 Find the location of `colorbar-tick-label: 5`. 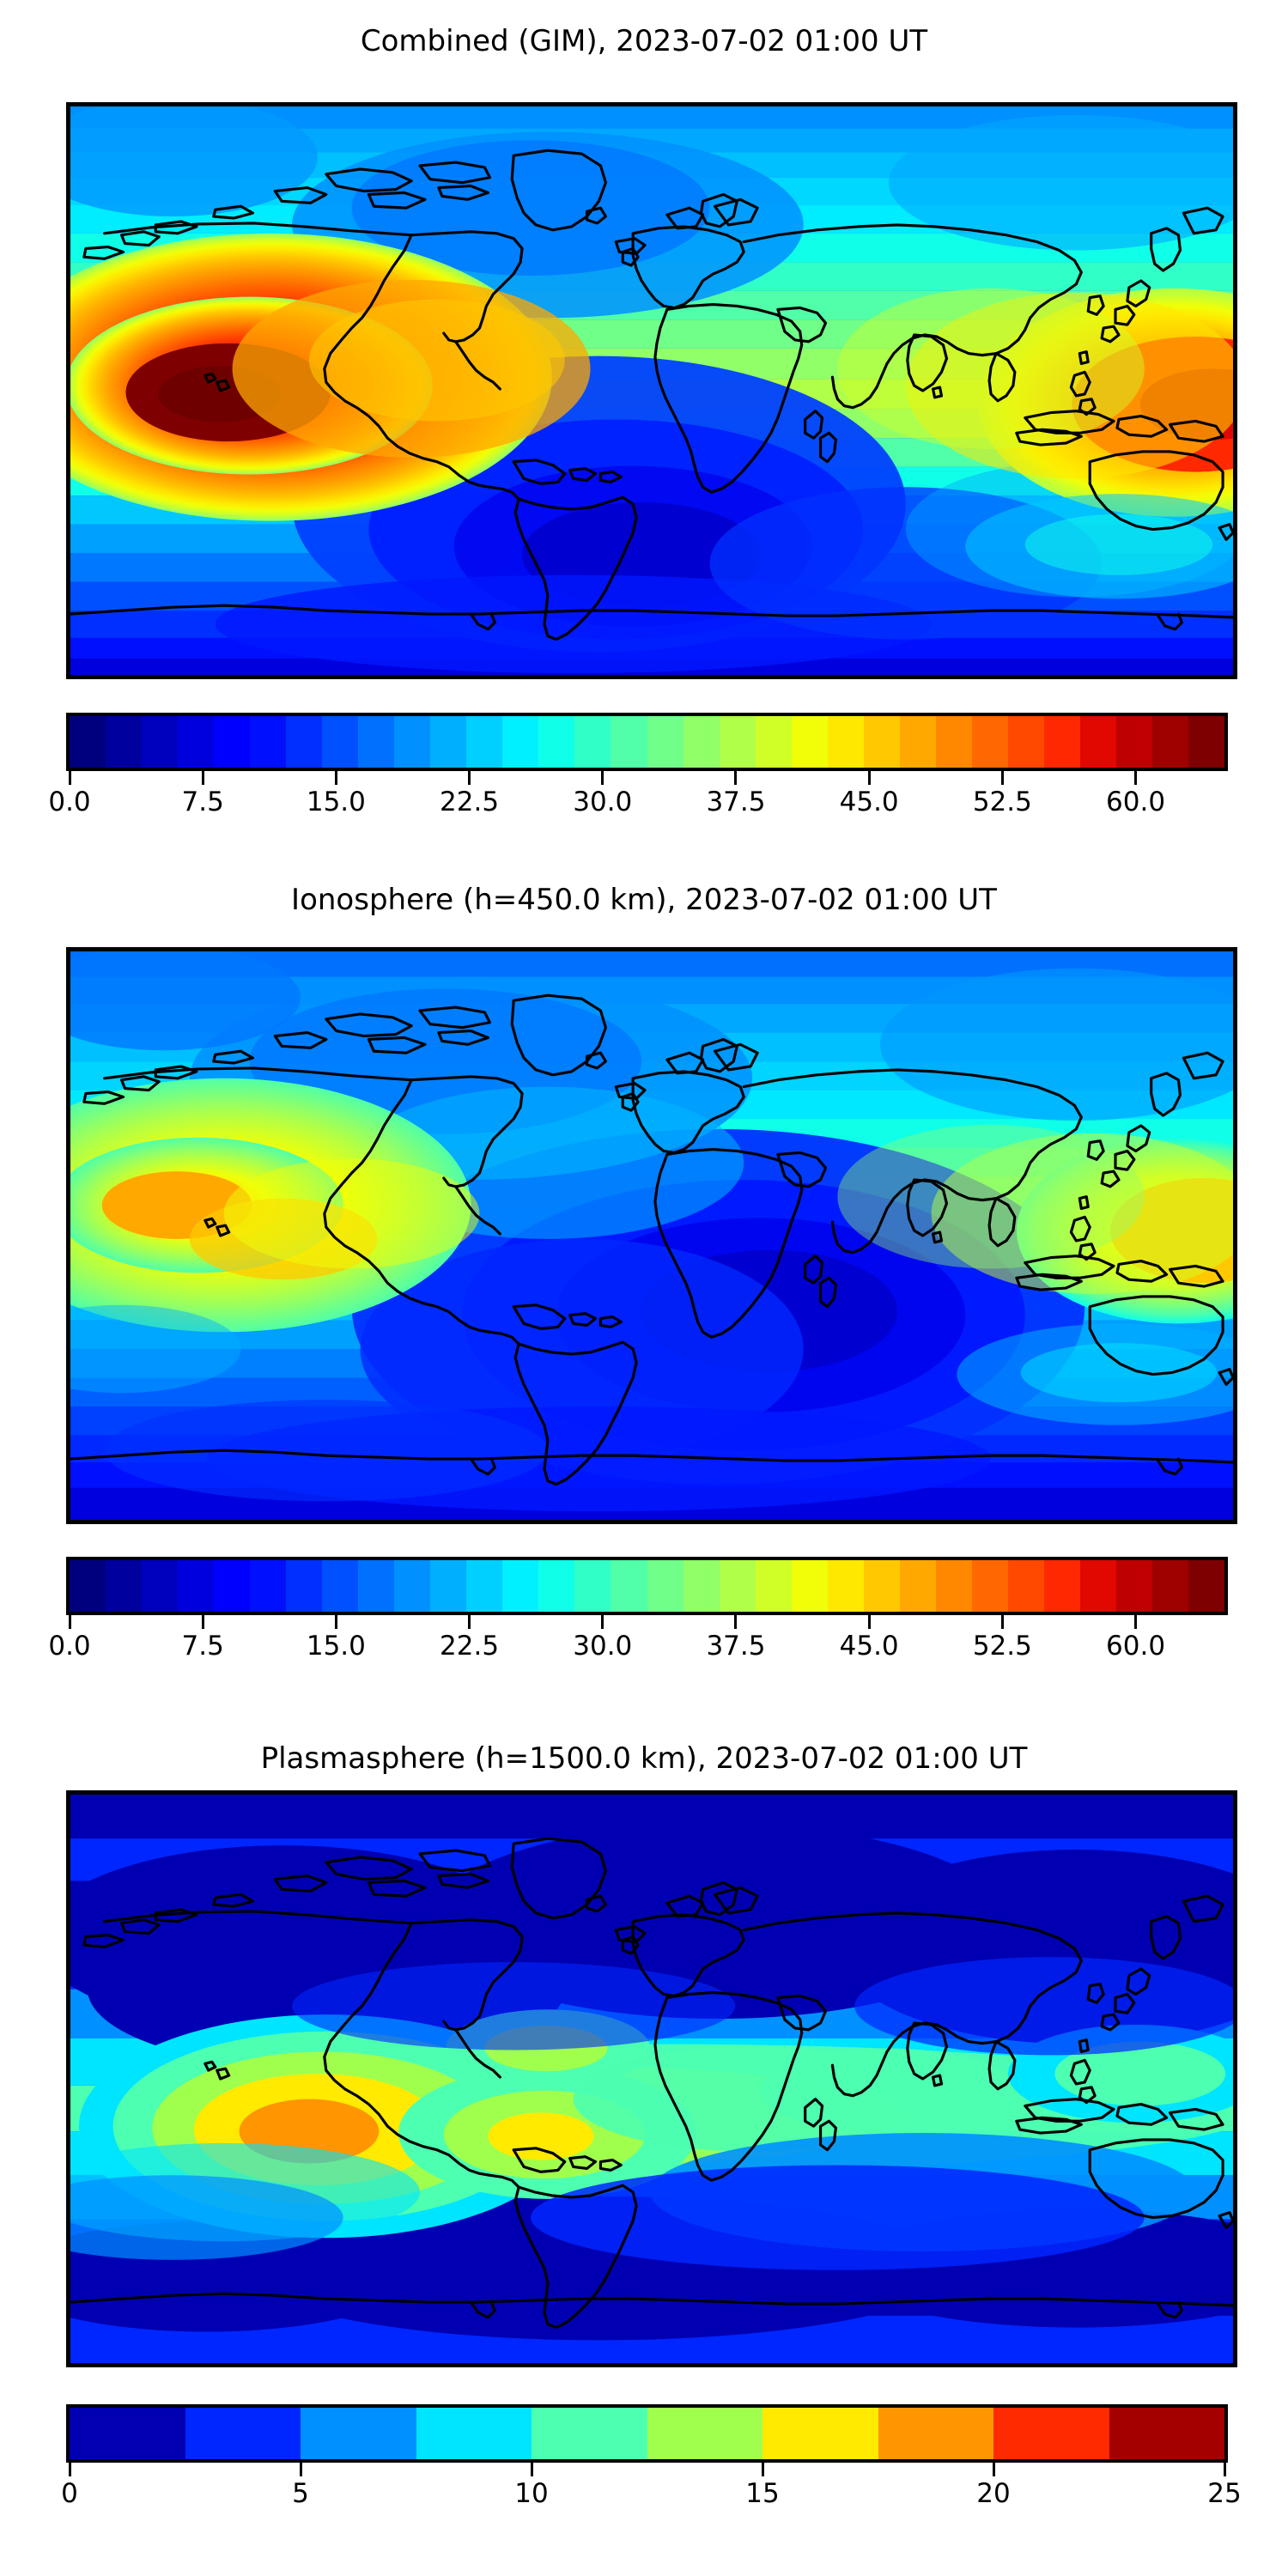

colorbar-tick-label: 5 is located at coordinates (301, 2493).